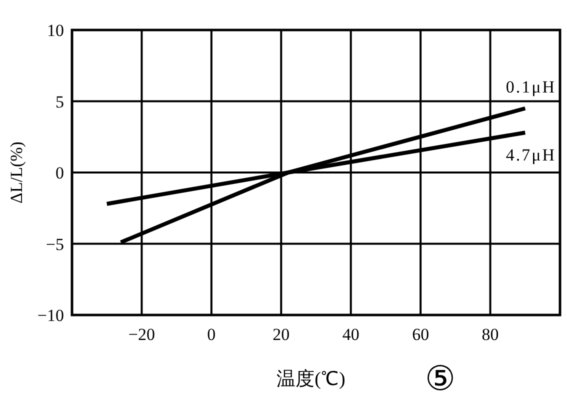 The height and width of the screenshot is (397, 567). What do you see at coordinates (531, 155) in the screenshot?
I see `series-label: 4.7μH` at bounding box center [531, 155].